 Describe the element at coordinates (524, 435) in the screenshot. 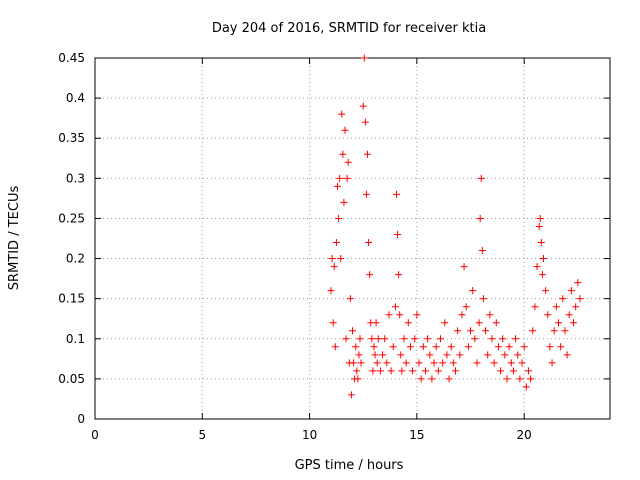

I see `x-tick-label: 20` at that location.